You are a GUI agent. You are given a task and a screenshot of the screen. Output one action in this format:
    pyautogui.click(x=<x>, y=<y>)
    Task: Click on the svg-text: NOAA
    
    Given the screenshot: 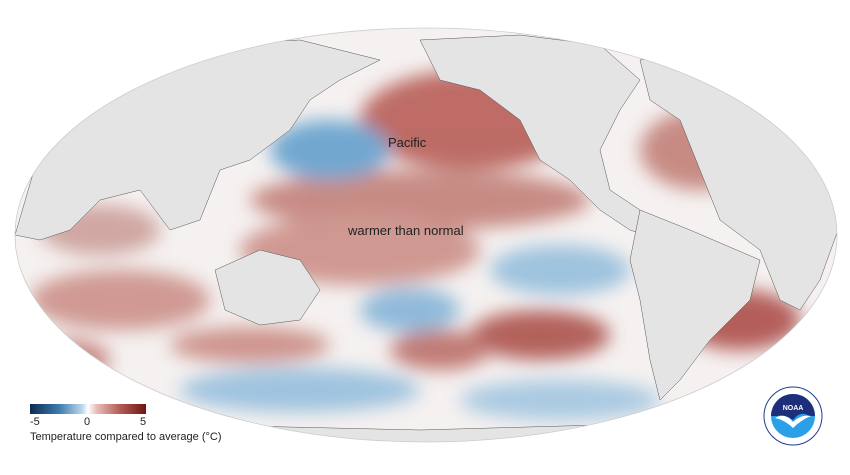 What is the action you would take?
    pyautogui.click(x=793, y=408)
    